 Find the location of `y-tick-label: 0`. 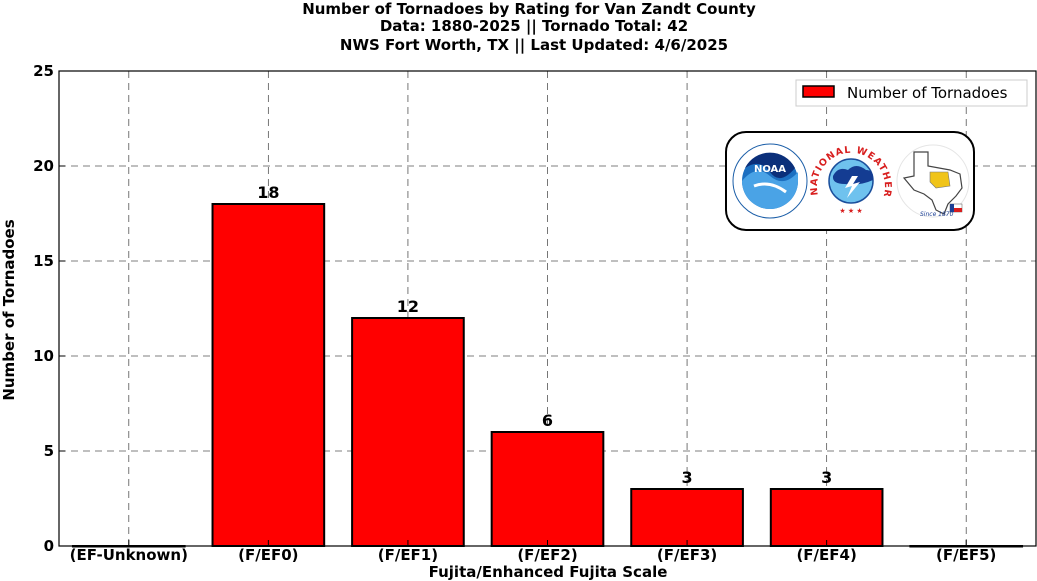

y-tick-label: 0 is located at coordinates (49, 546).